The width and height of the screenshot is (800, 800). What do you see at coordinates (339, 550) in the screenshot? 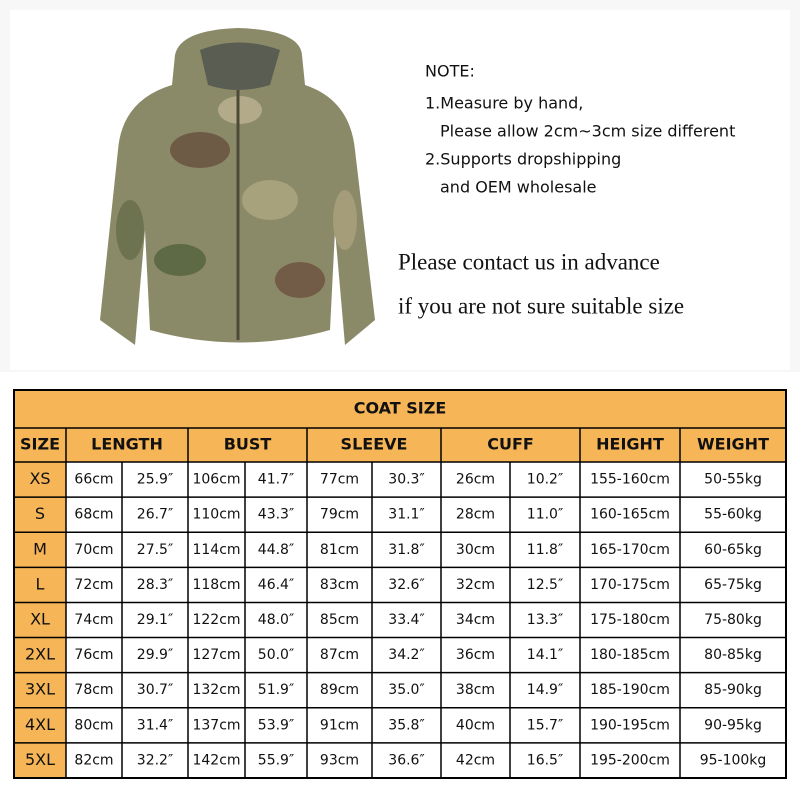
I see `cell: 81cm` at bounding box center [339, 550].